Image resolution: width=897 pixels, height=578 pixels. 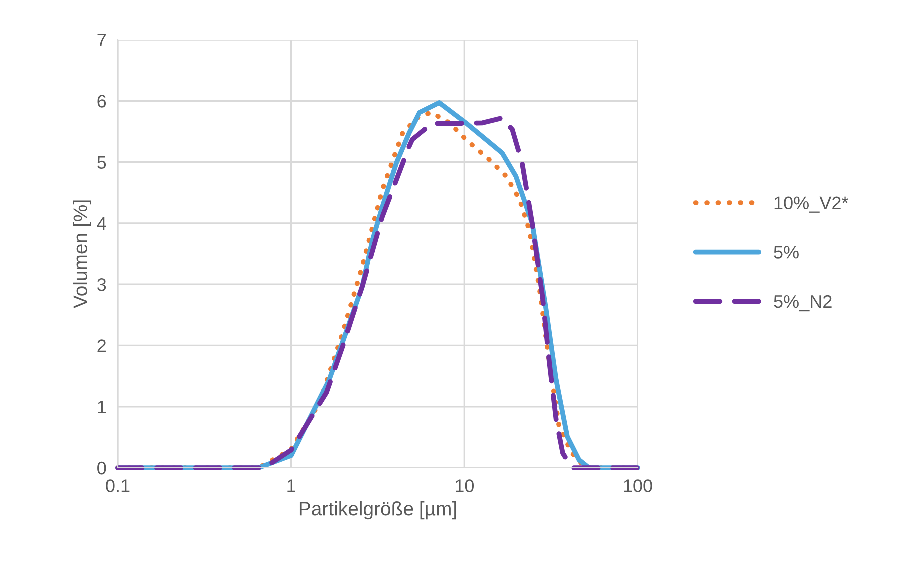 I want to click on x-tick-label: 10, so click(x=465, y=486).